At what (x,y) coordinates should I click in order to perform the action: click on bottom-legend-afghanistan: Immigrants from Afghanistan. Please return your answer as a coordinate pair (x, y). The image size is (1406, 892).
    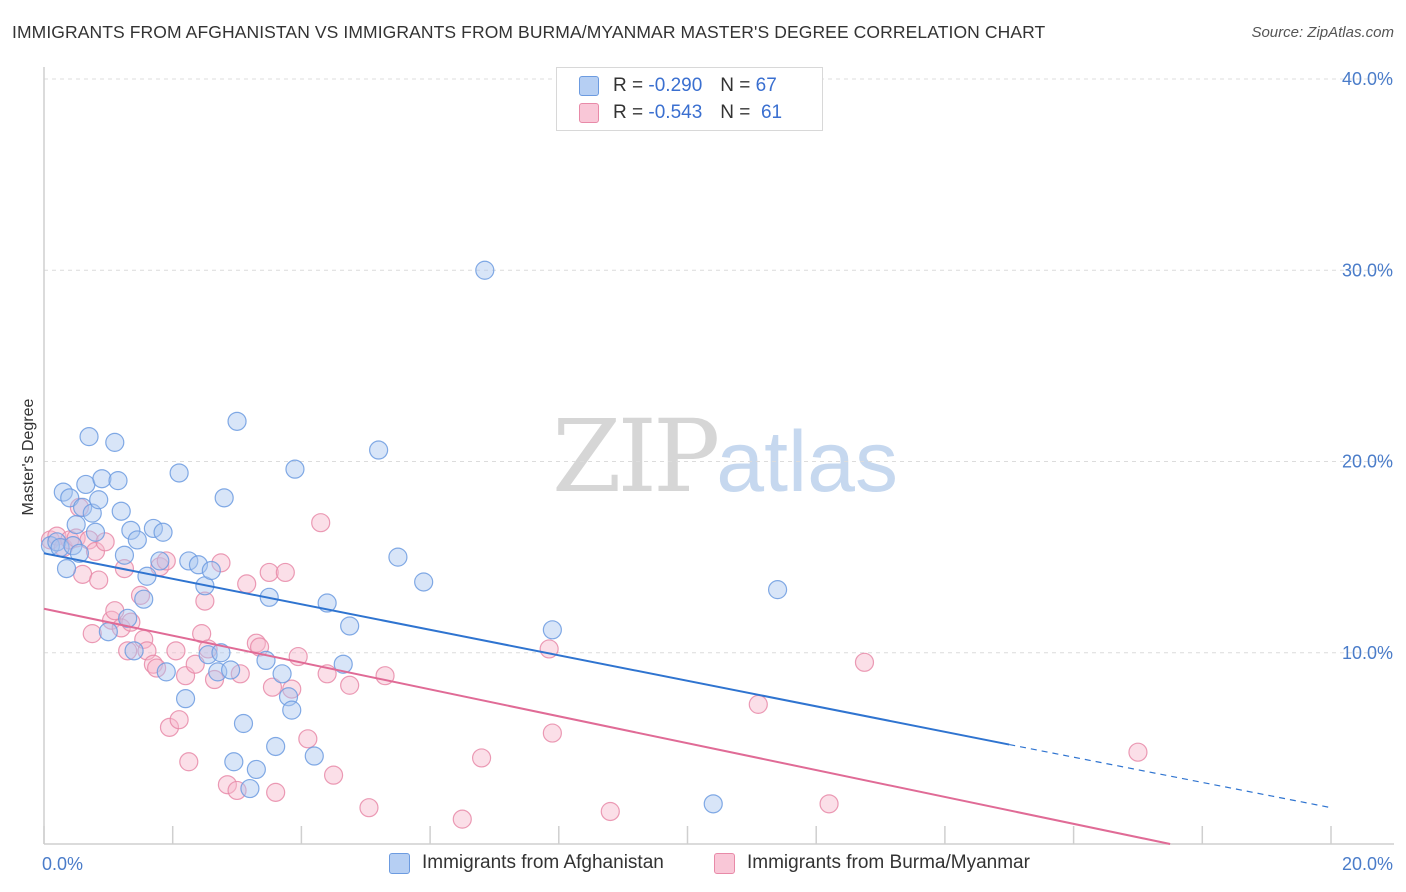
    Looking at the image, I should click on (526, 863).